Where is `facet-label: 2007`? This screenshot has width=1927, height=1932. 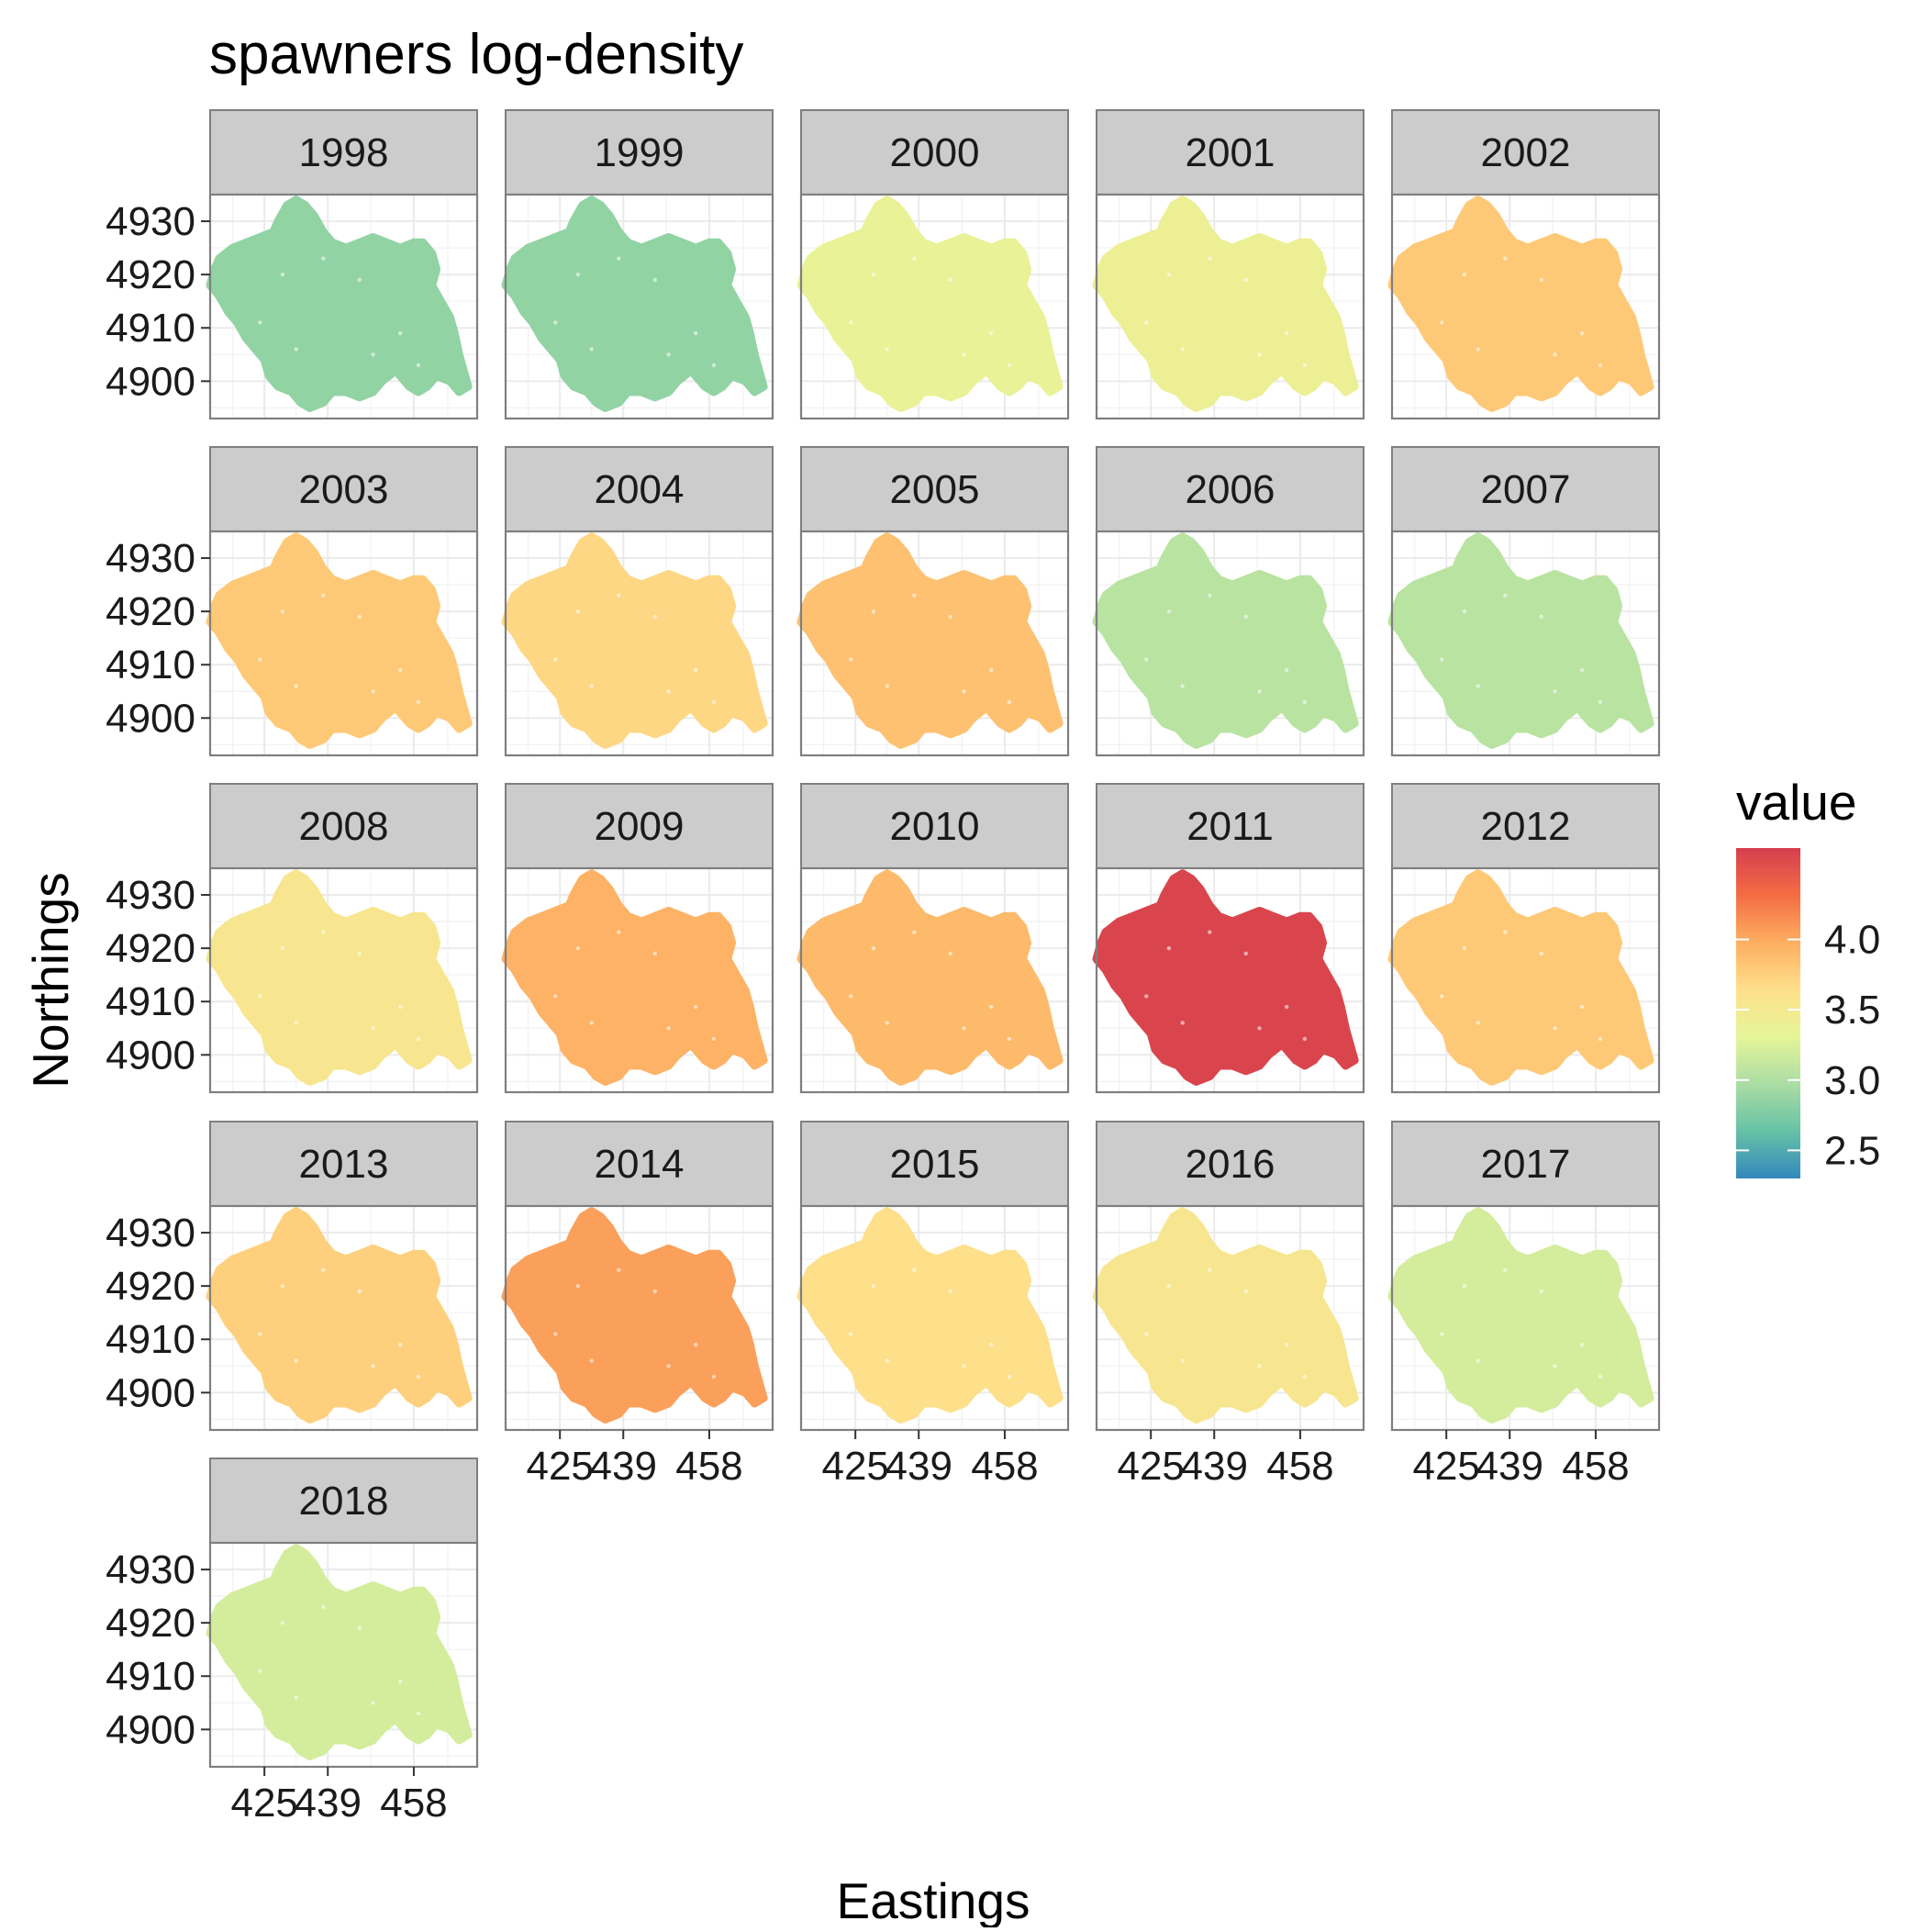
facet-label: 2007 is located at coordinates (1526, 489).